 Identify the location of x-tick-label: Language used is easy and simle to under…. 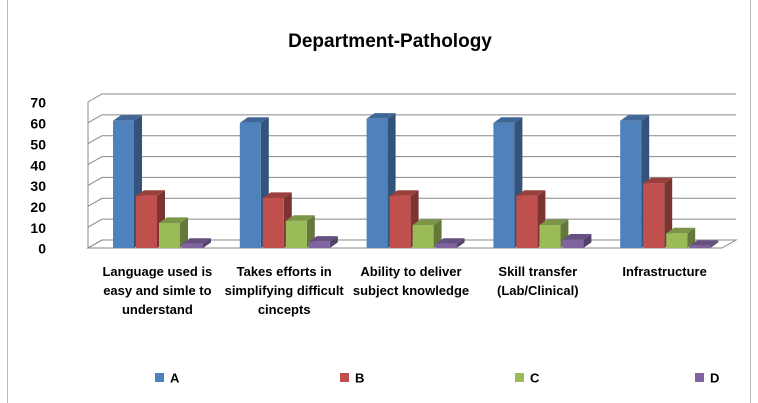
(157, 290).